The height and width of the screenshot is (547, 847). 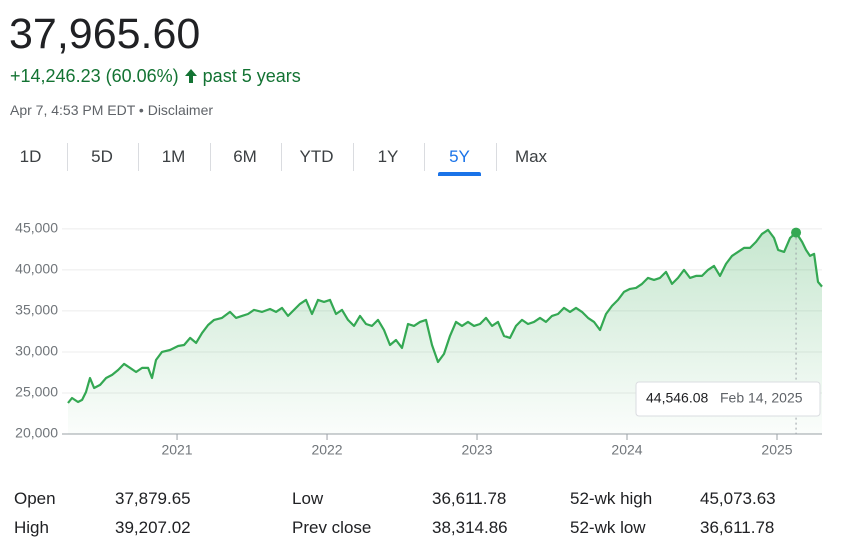 I want to click on up-arrow, so click(x=190, y=76).